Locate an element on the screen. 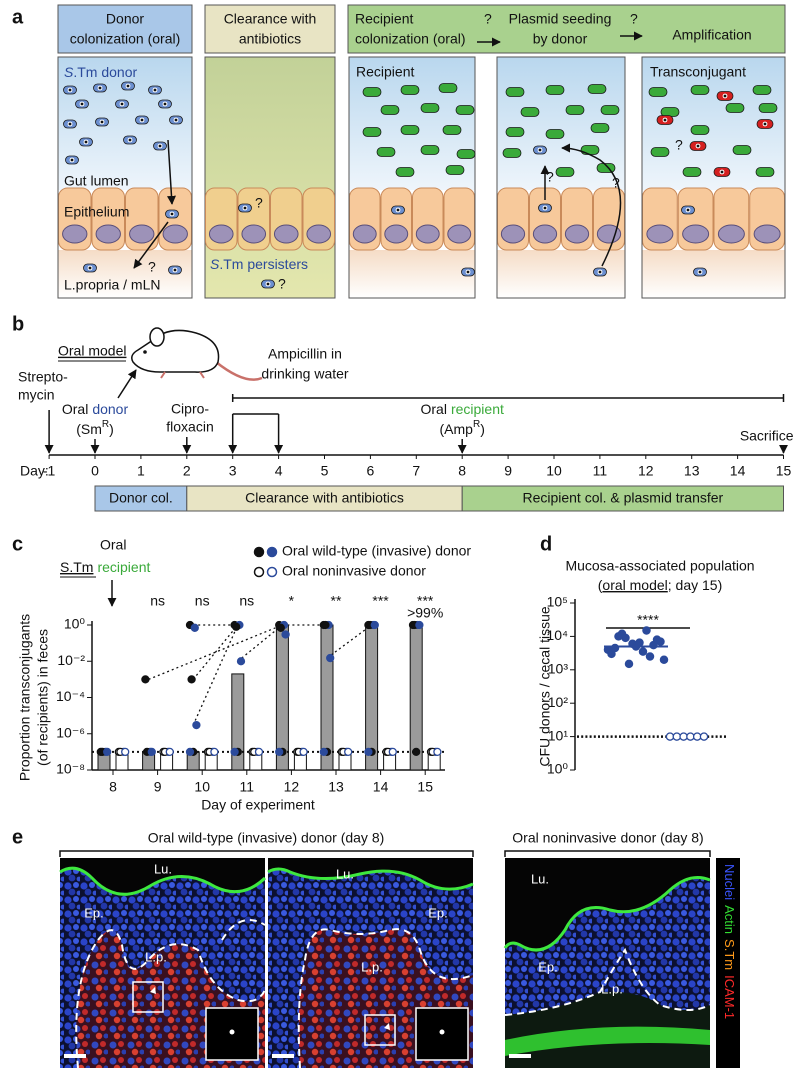 This screenshot has height=1074, width=800. panel-letter: b is located at coordinates (18, 324).